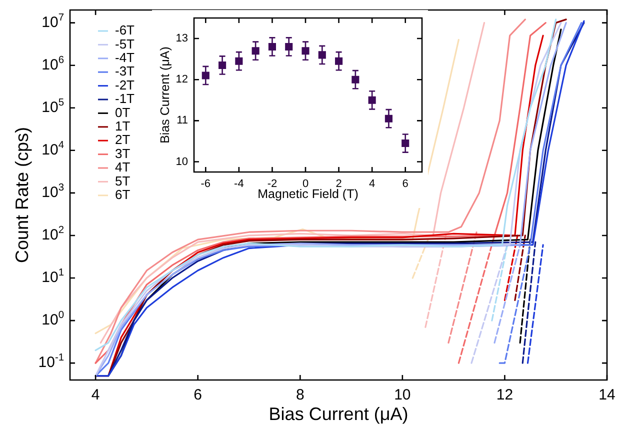 This screenshot has height=430, width=625. I want to click on y-axis-title: Count Rate (cps), so click(22, 195).